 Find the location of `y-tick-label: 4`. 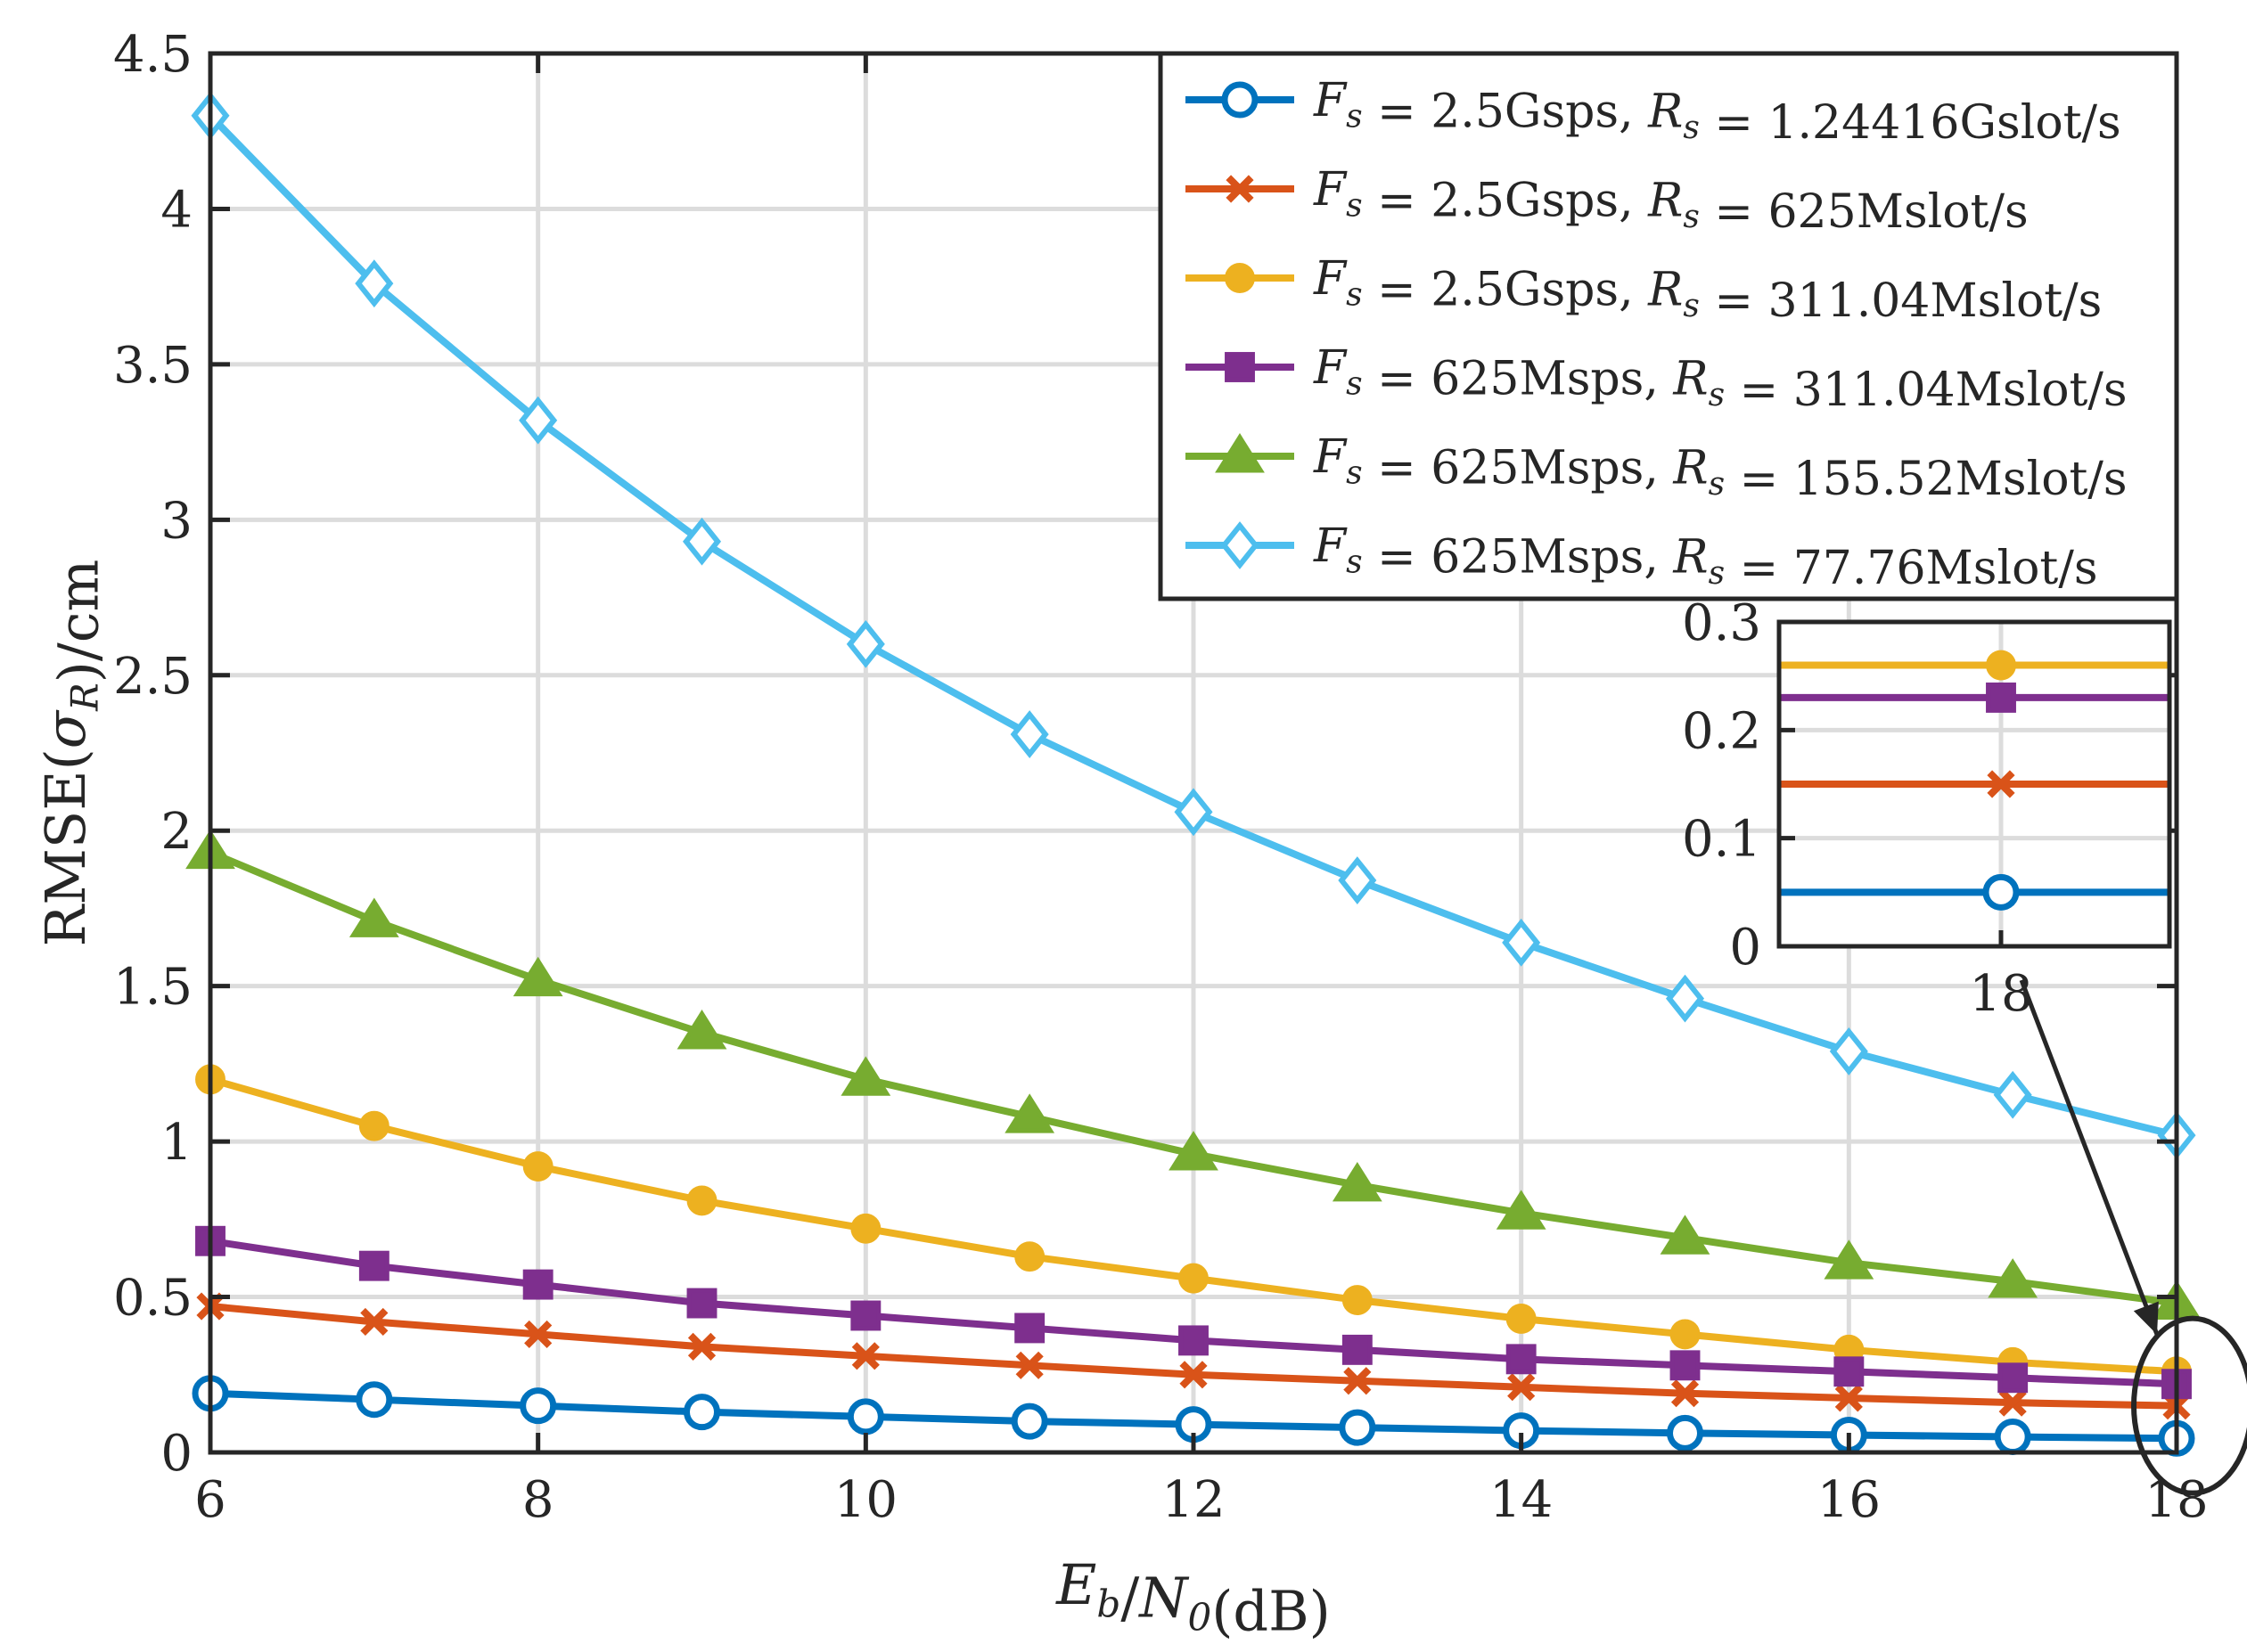

y-tick-label: 4 is located at coordinates (176, 210).